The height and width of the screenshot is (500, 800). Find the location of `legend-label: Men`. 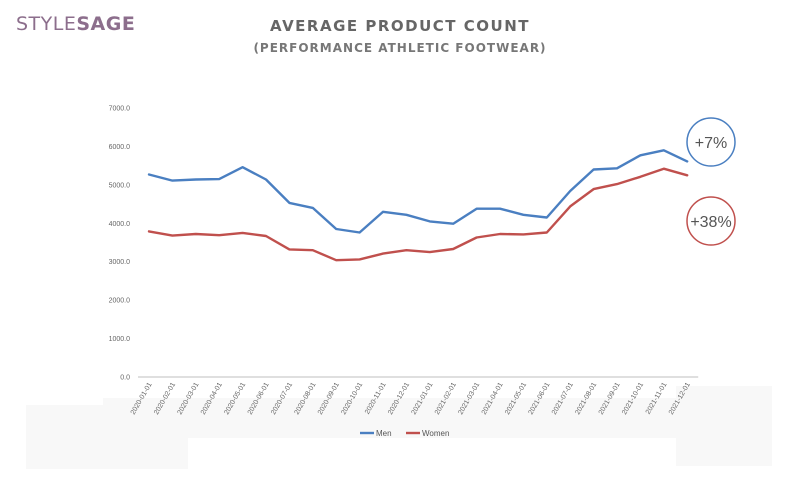

legend-label: Men is located at coordinates (384, 433).